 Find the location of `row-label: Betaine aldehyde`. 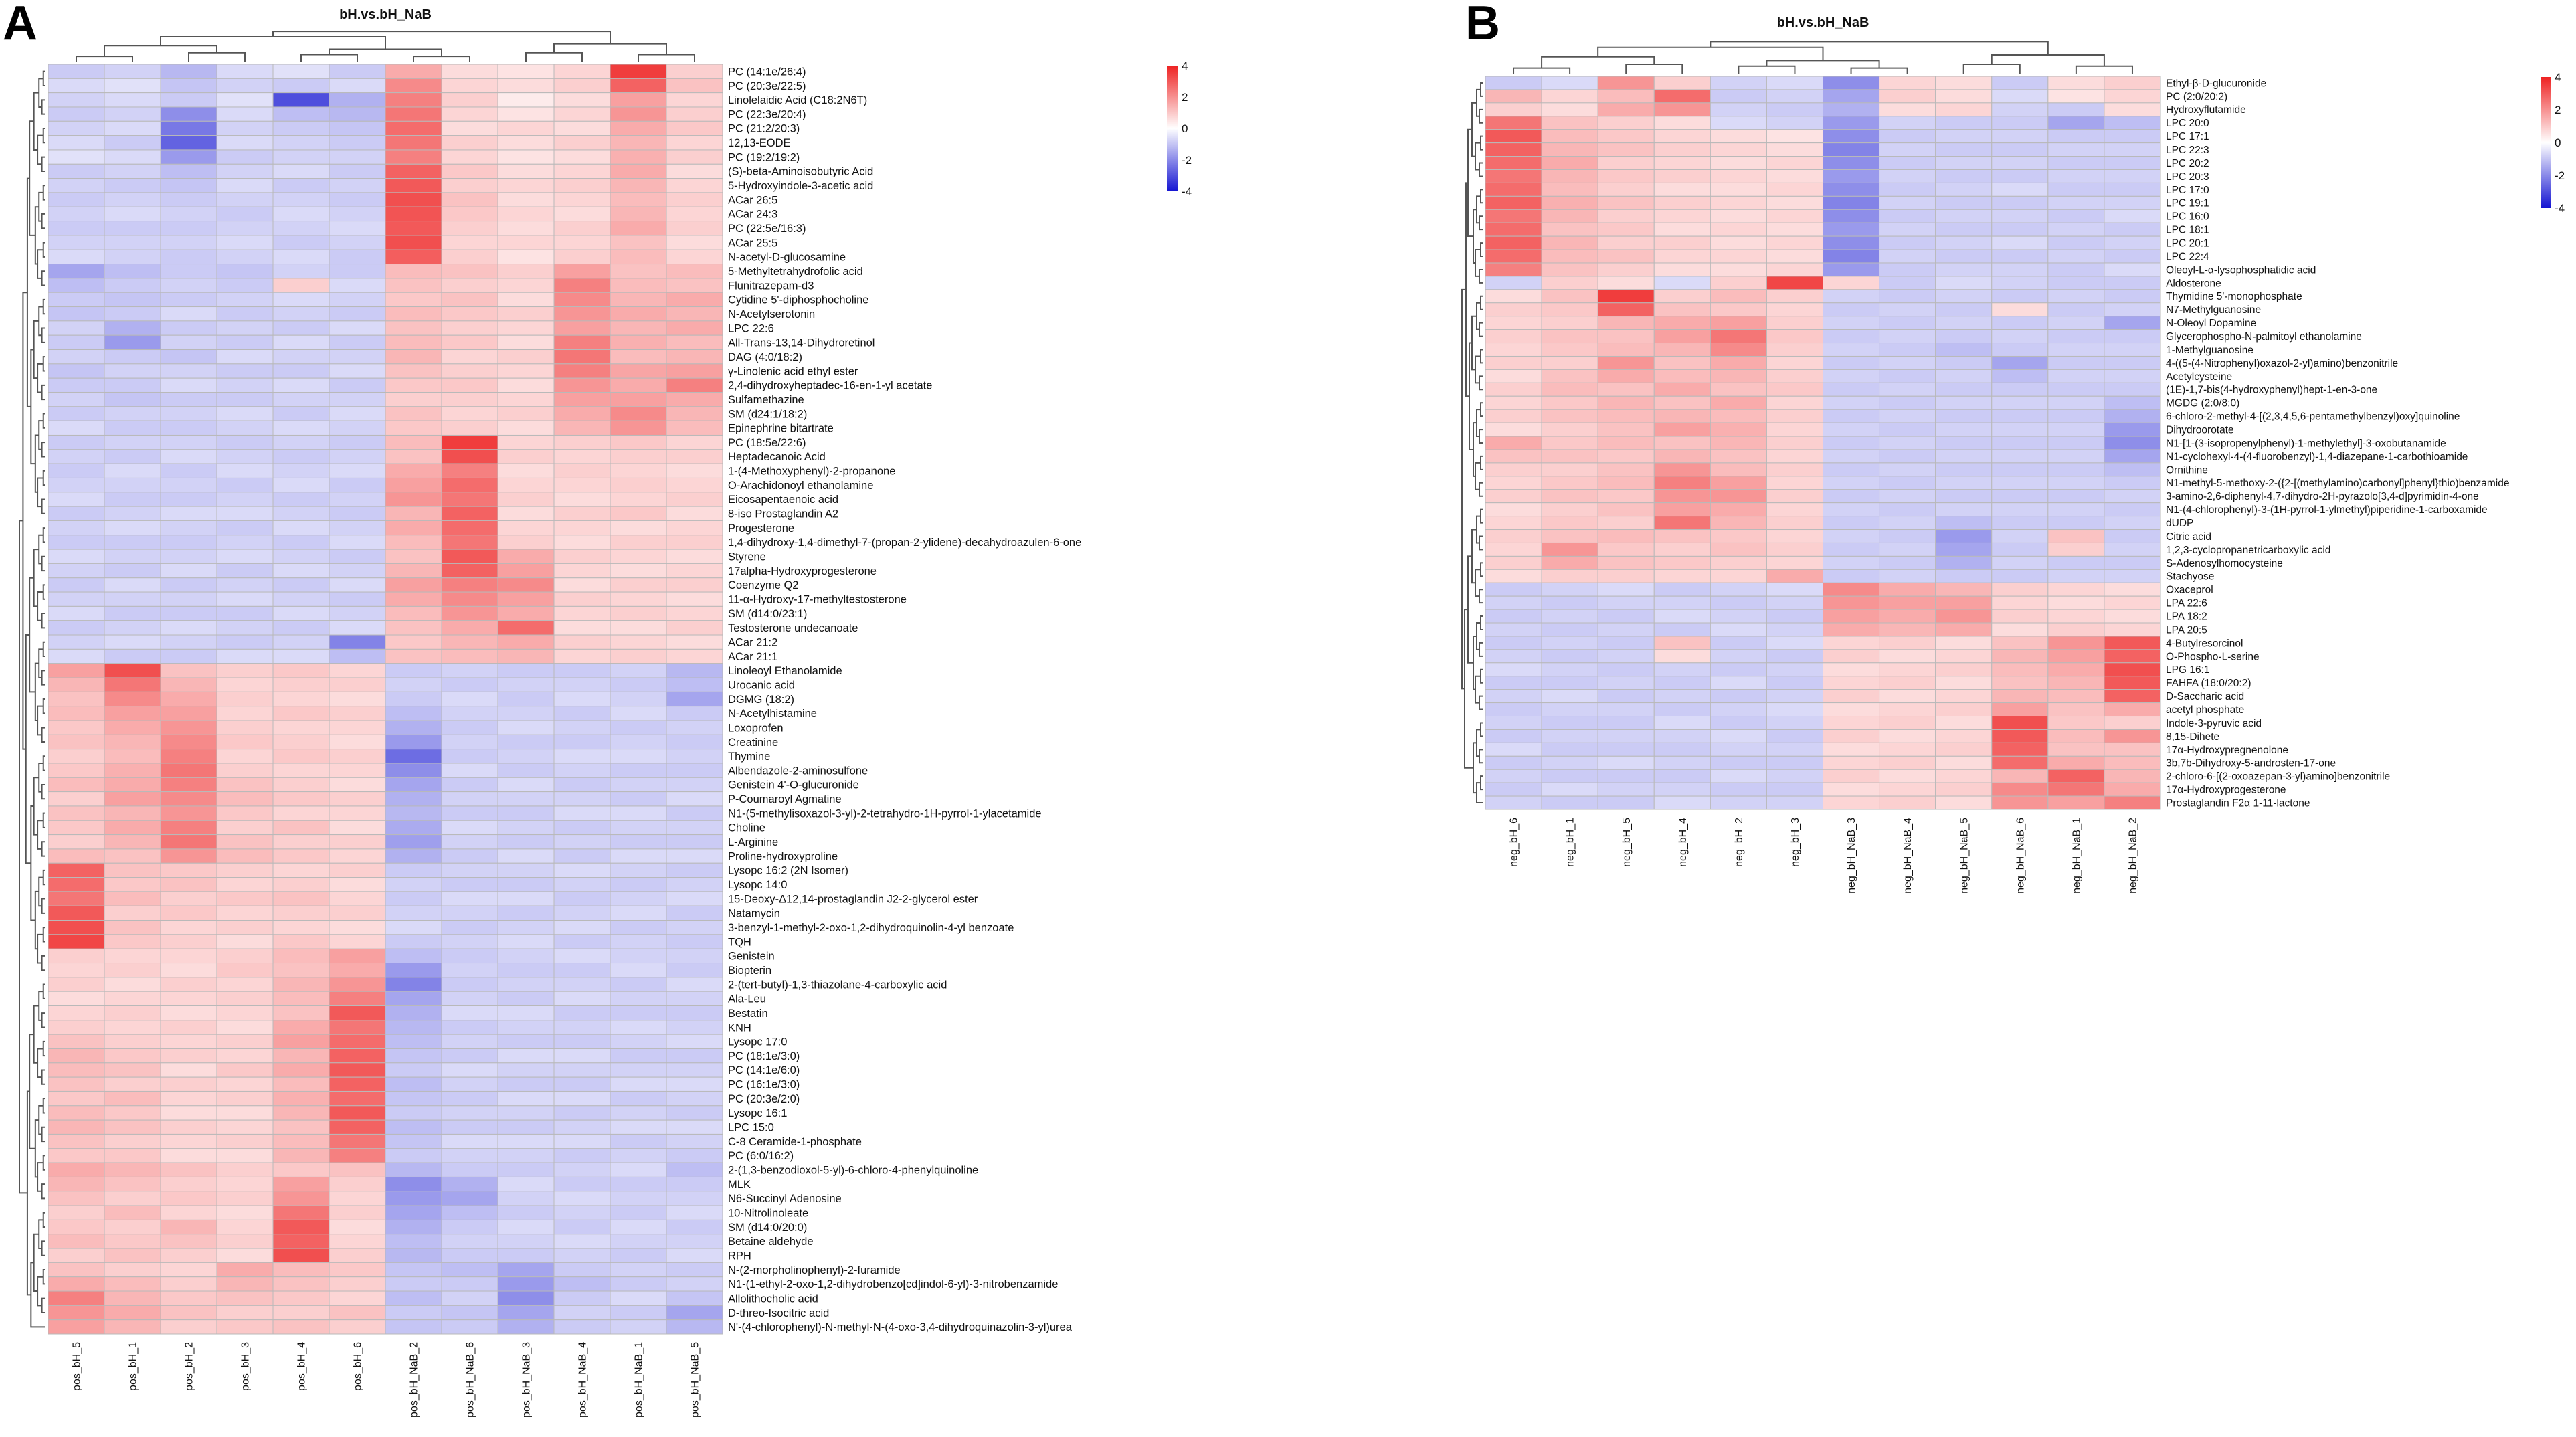

row-label: Betaine aldehyde is located at coordinates (771, 1242).